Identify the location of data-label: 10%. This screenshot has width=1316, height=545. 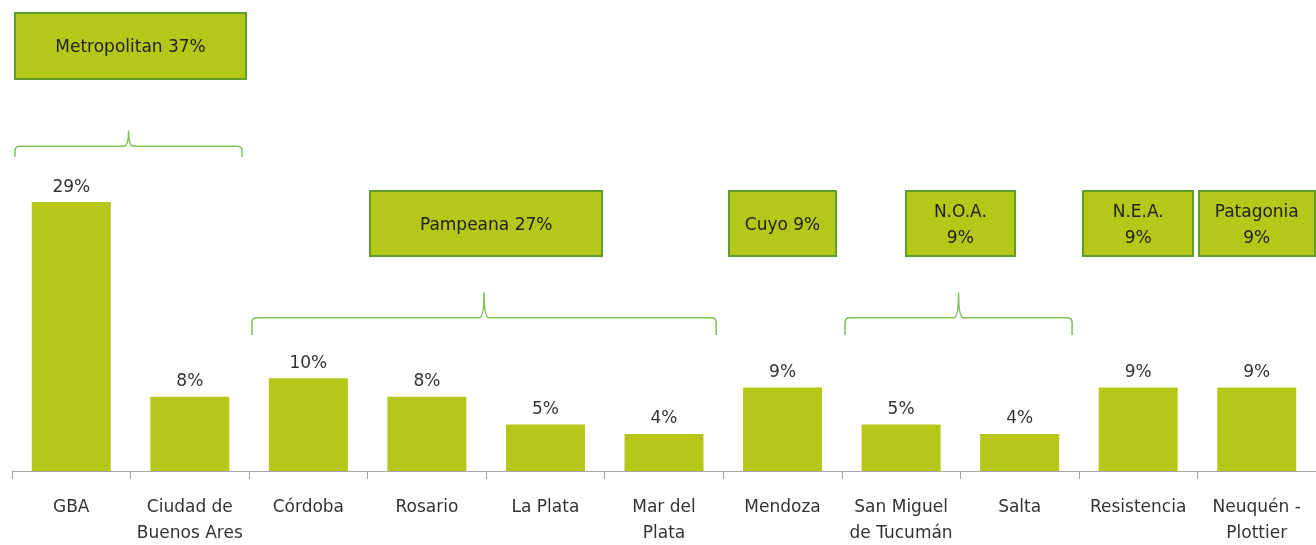
(308, 361).